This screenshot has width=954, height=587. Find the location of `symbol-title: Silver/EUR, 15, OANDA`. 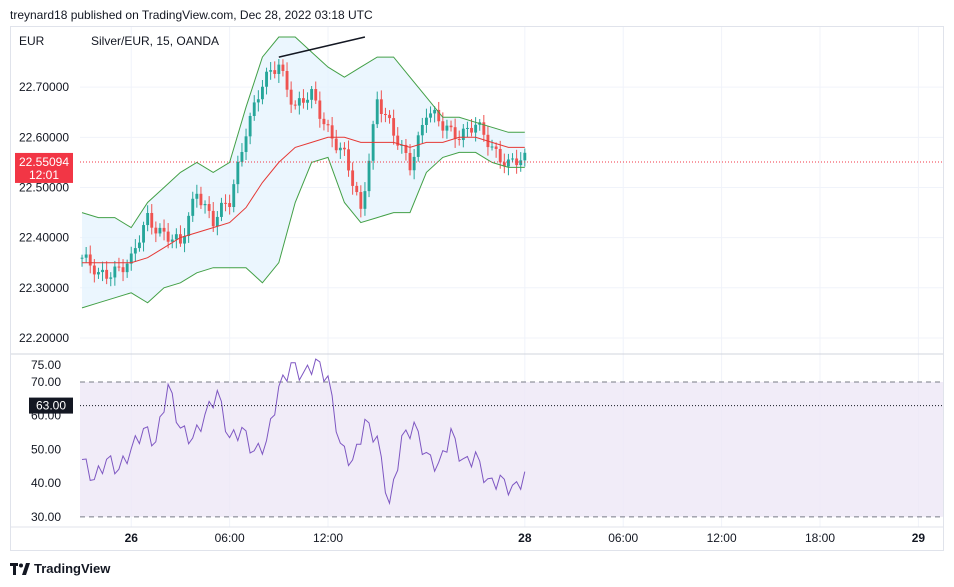

symbol-title: Silver/EUR, 15, OANDA is located at coordinates (155, 41).